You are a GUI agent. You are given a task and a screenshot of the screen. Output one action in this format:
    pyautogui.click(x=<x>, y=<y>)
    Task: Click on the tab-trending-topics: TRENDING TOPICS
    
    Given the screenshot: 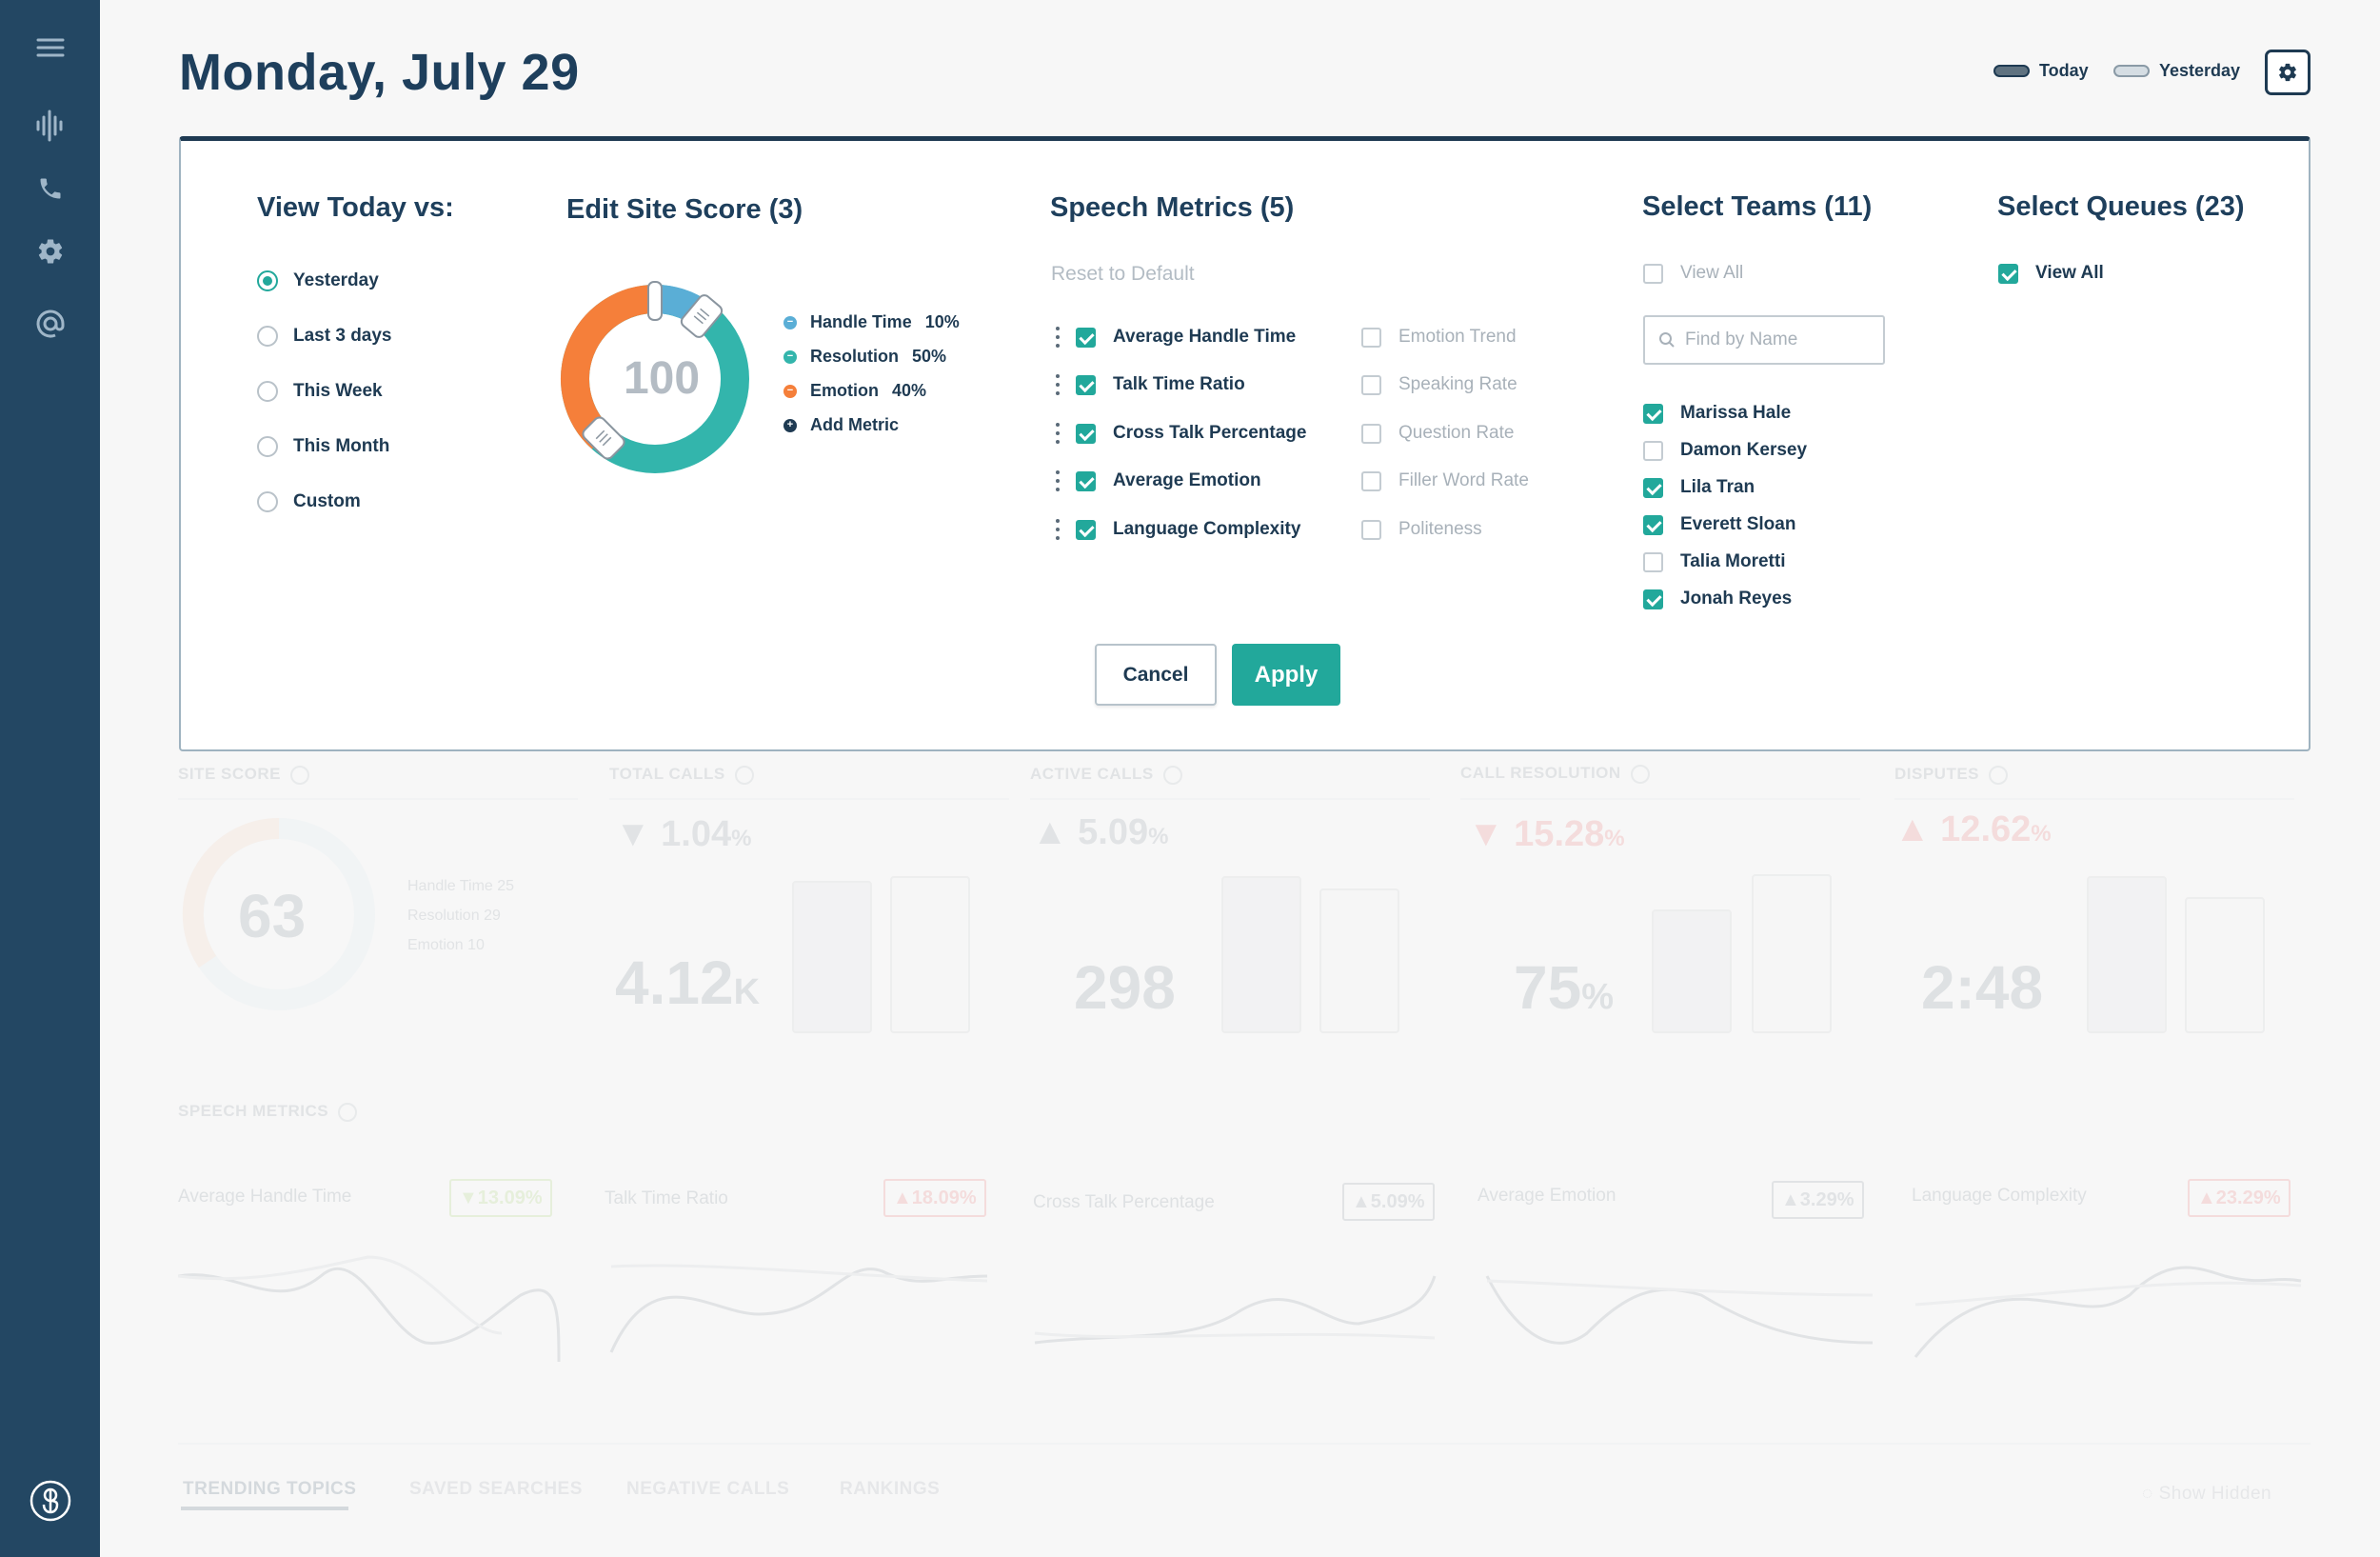 What is the action you would take?
    pyautogui.click(x=270, y=1489)
    